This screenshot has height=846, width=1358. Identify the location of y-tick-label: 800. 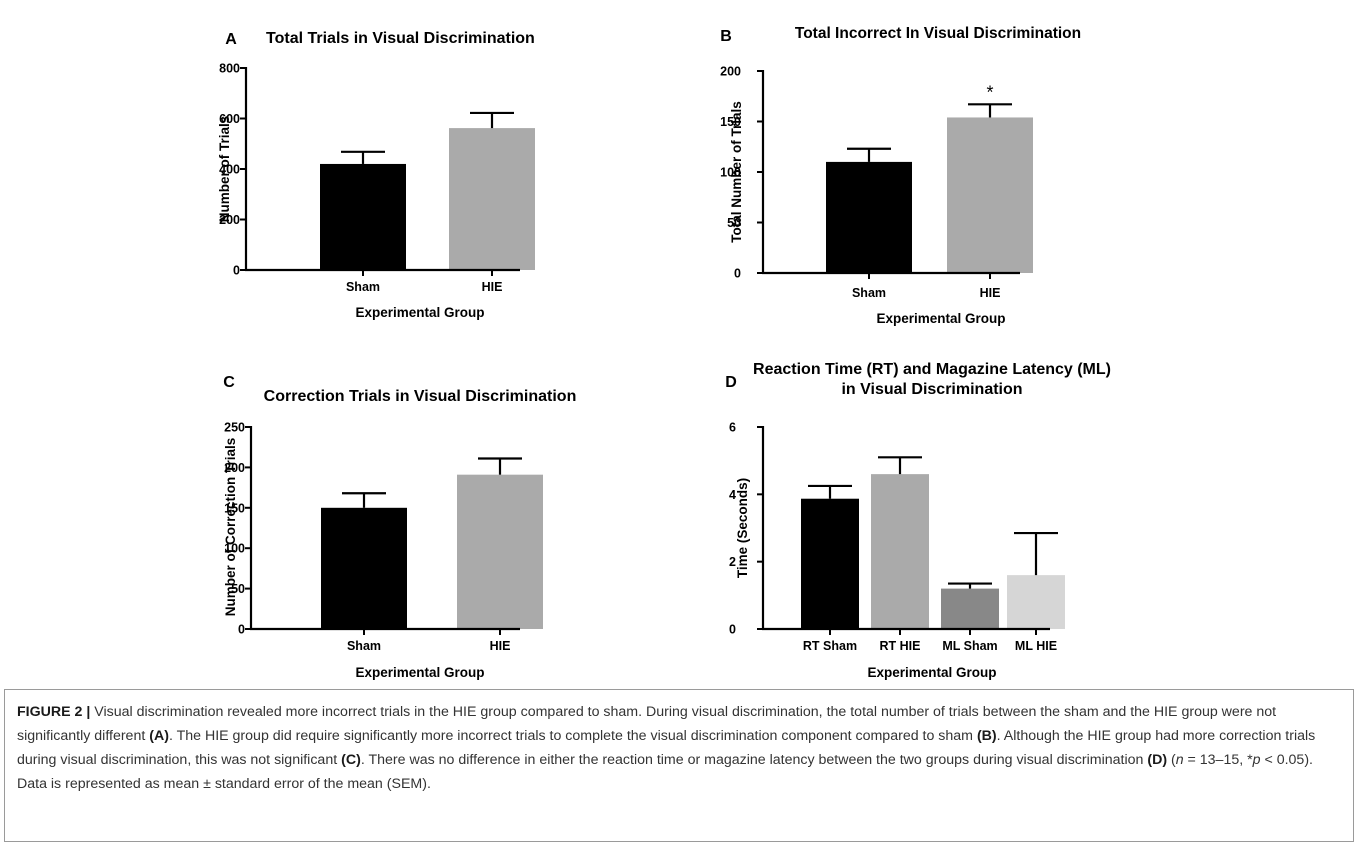
(229, 69).